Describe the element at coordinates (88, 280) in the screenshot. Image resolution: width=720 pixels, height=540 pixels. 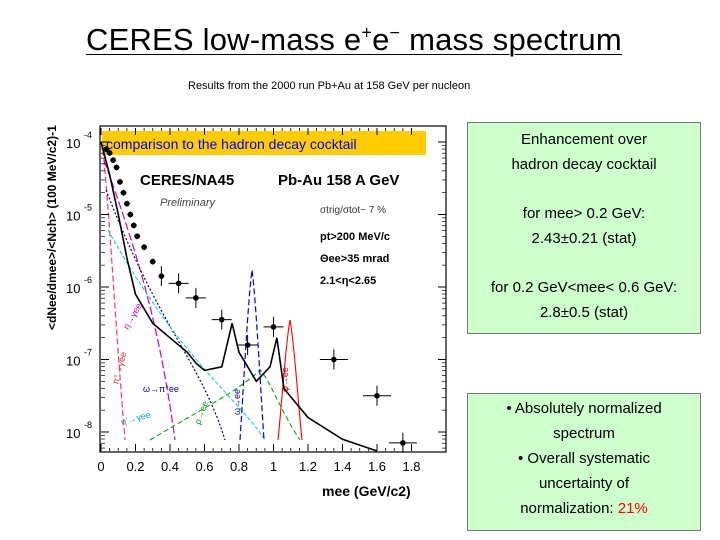
I see `y-tick-exponent: -6` at that location.